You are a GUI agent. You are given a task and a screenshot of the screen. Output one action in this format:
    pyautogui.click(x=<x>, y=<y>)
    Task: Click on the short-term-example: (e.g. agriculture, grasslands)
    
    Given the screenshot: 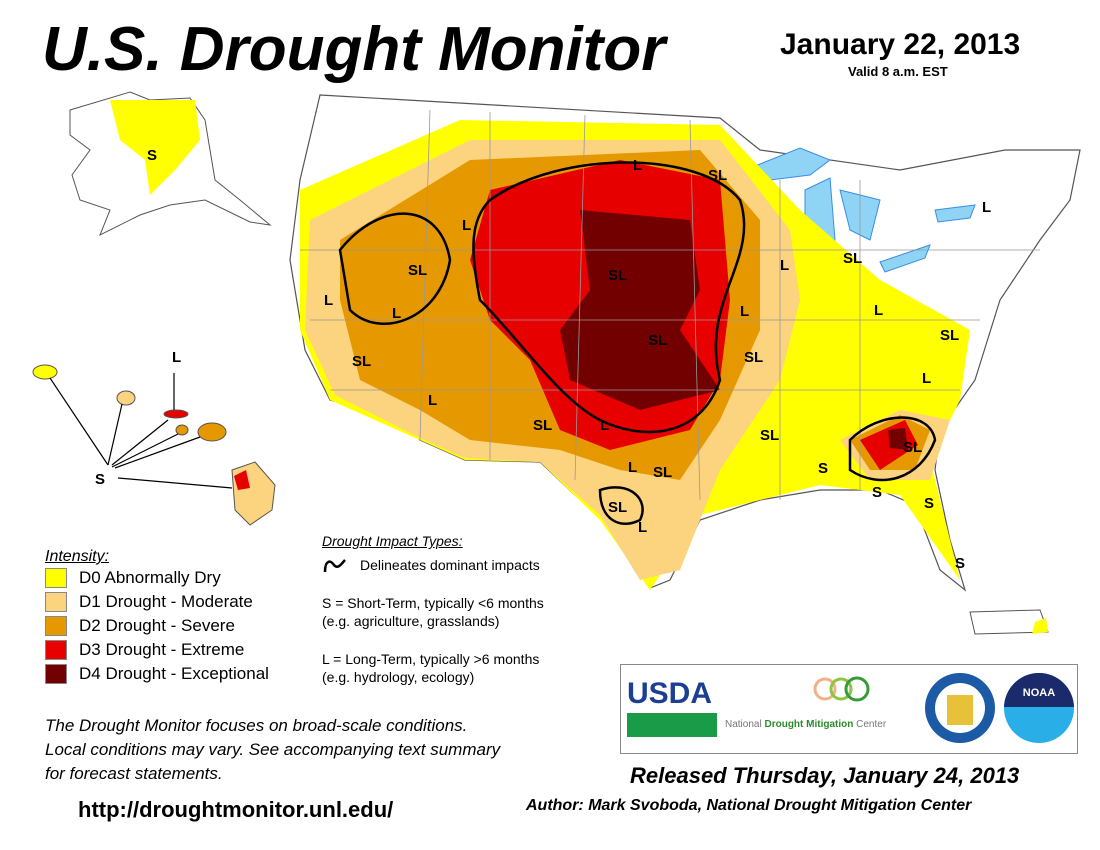 What is the action you would take?
    pyautogui.click(x=411, y=621)
    